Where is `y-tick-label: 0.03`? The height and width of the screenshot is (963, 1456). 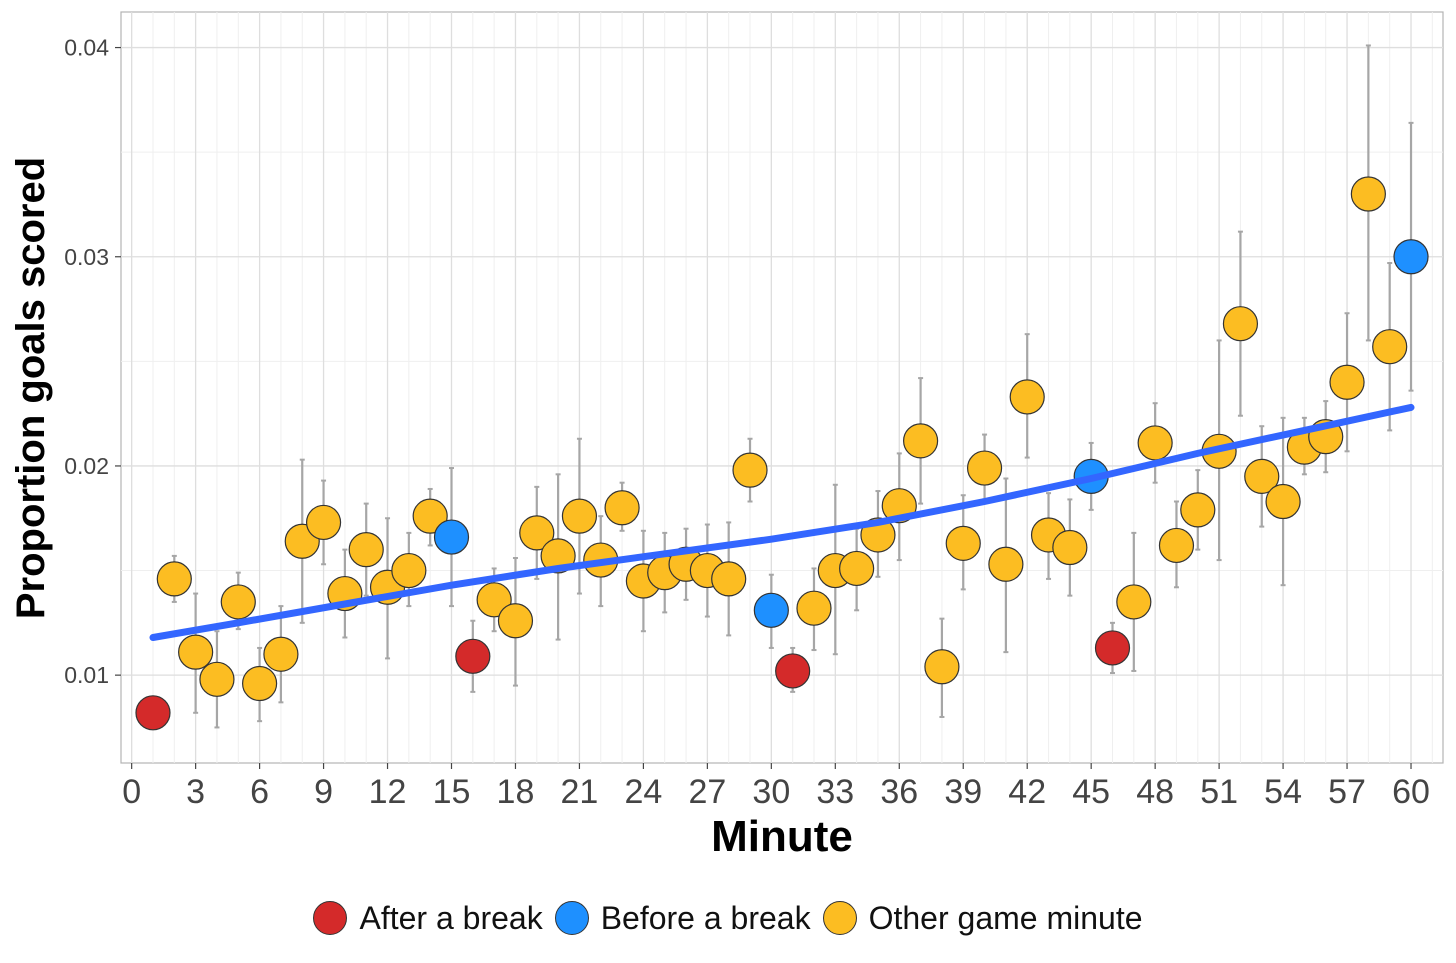
y-tick-label: 0.03 is located at coordinates (86, 257).